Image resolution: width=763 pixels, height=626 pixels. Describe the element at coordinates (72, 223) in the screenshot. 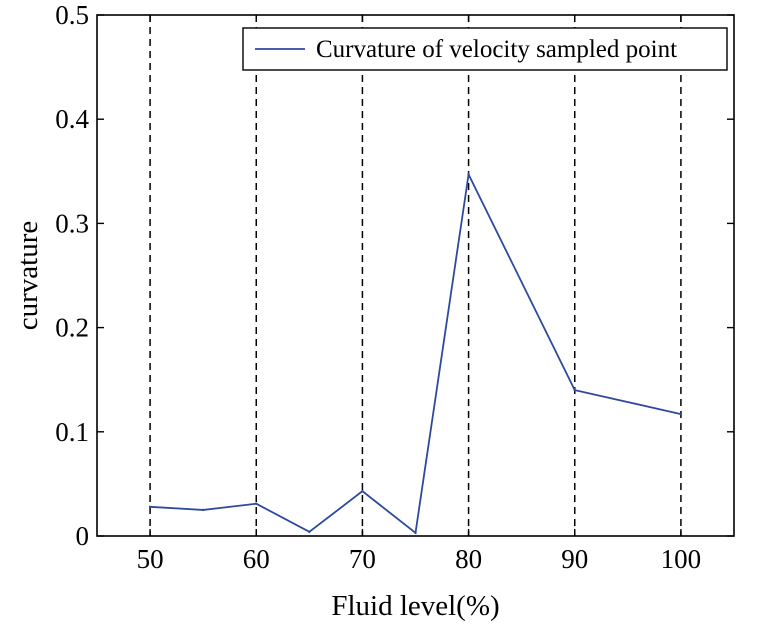

I see `y-tick-label: 0.3` at that location.